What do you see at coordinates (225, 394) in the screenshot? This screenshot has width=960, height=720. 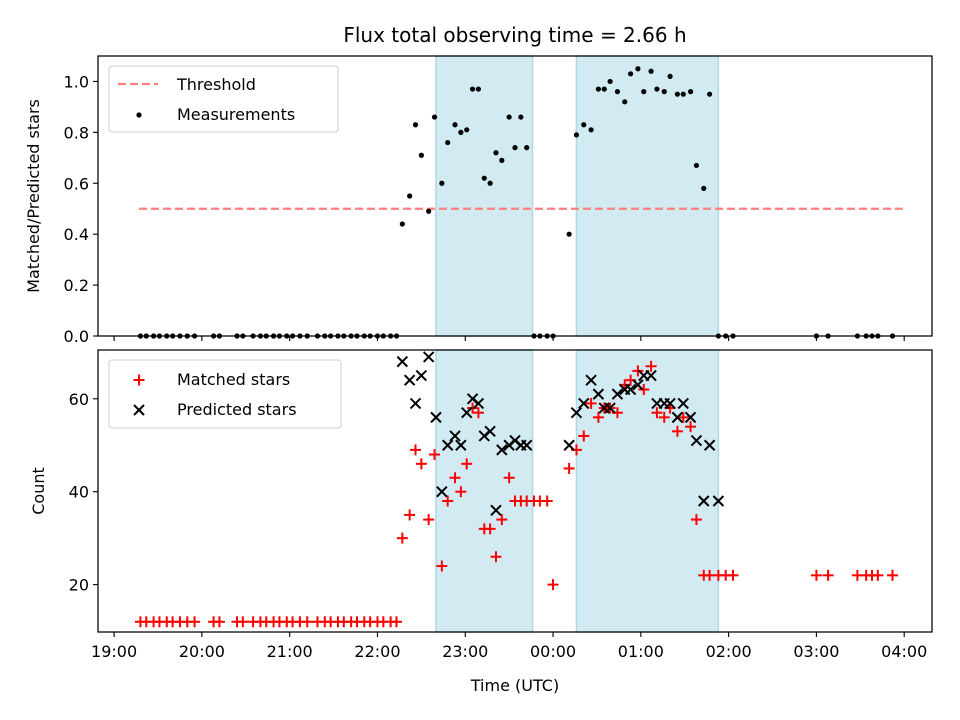 I see `counts-legend: Matched stars Predicted stars` at bounding box center [225, 394].